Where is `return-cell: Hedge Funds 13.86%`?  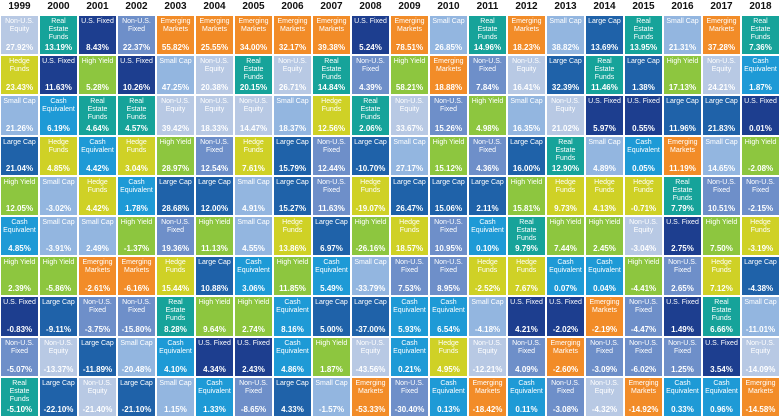
return-cell: Hedge Funds 13.86% is located at coordinates (292, 236).